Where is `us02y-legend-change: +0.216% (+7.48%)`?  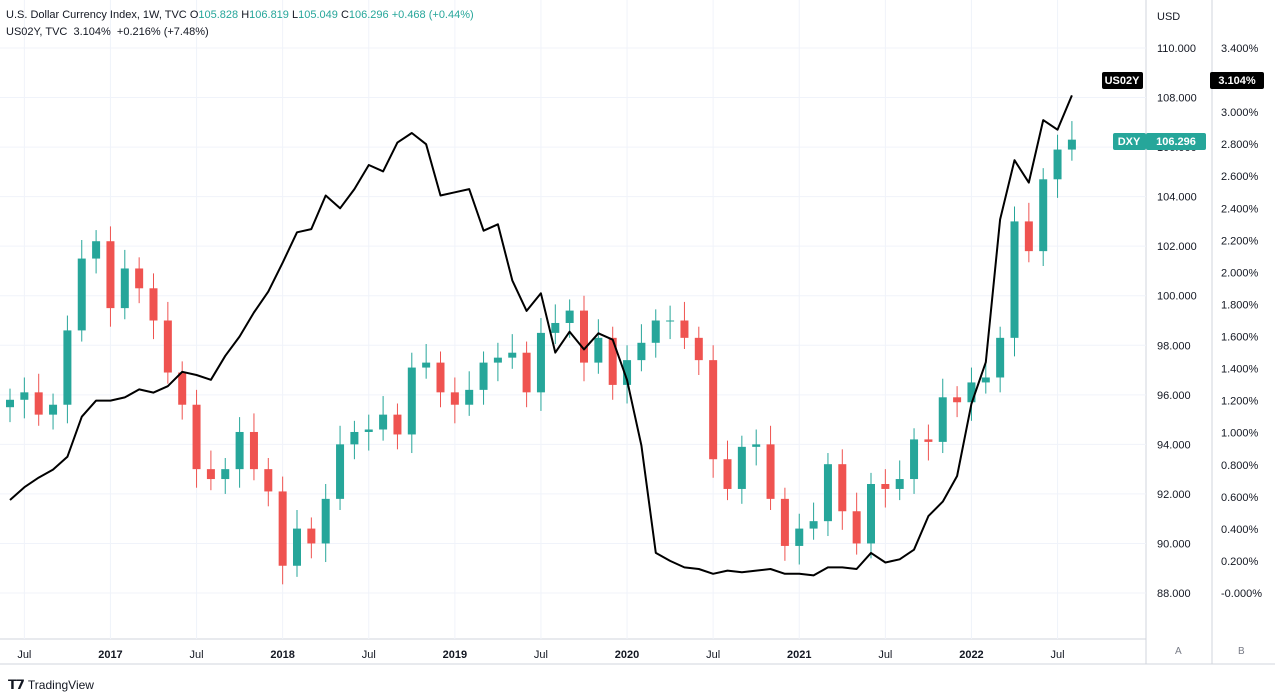 us02y-legend-change: +0.216% (+7.48%) is located at coordinates (162, 32).